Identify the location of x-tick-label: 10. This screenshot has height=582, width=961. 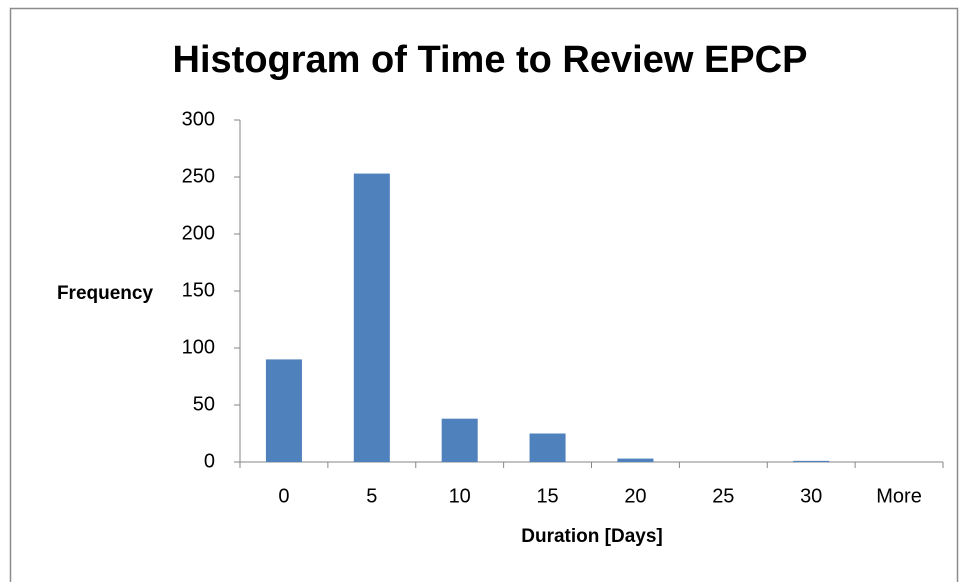
(460, 496).